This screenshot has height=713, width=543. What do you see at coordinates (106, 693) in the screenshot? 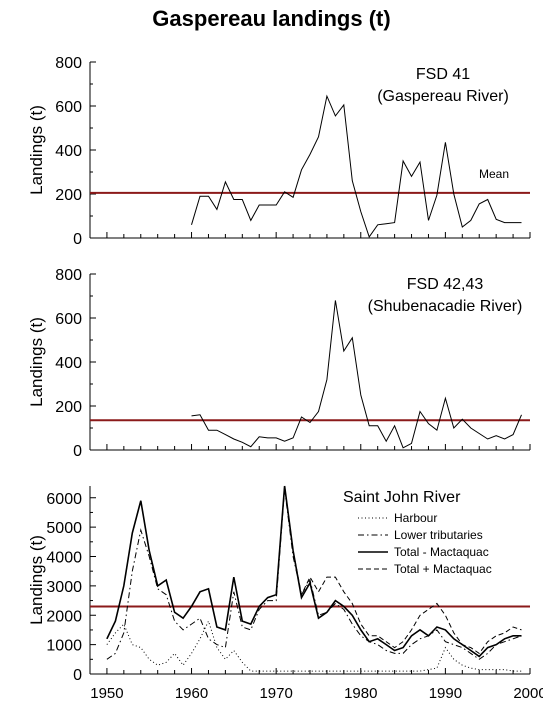
I see `x-tick-label: 1950` at bounding box center [106, 693].